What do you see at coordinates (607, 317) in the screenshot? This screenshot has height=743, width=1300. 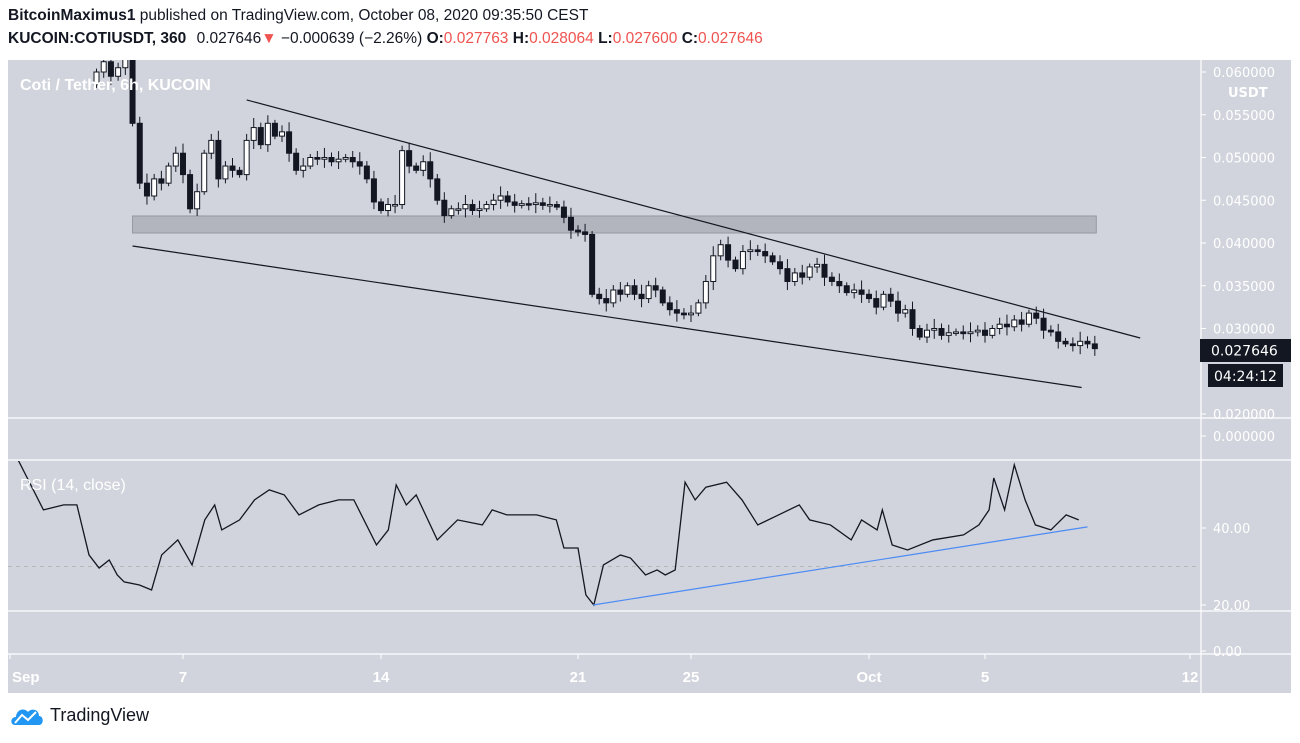 I see `lower-trendline` at bounding box center [607, 317].